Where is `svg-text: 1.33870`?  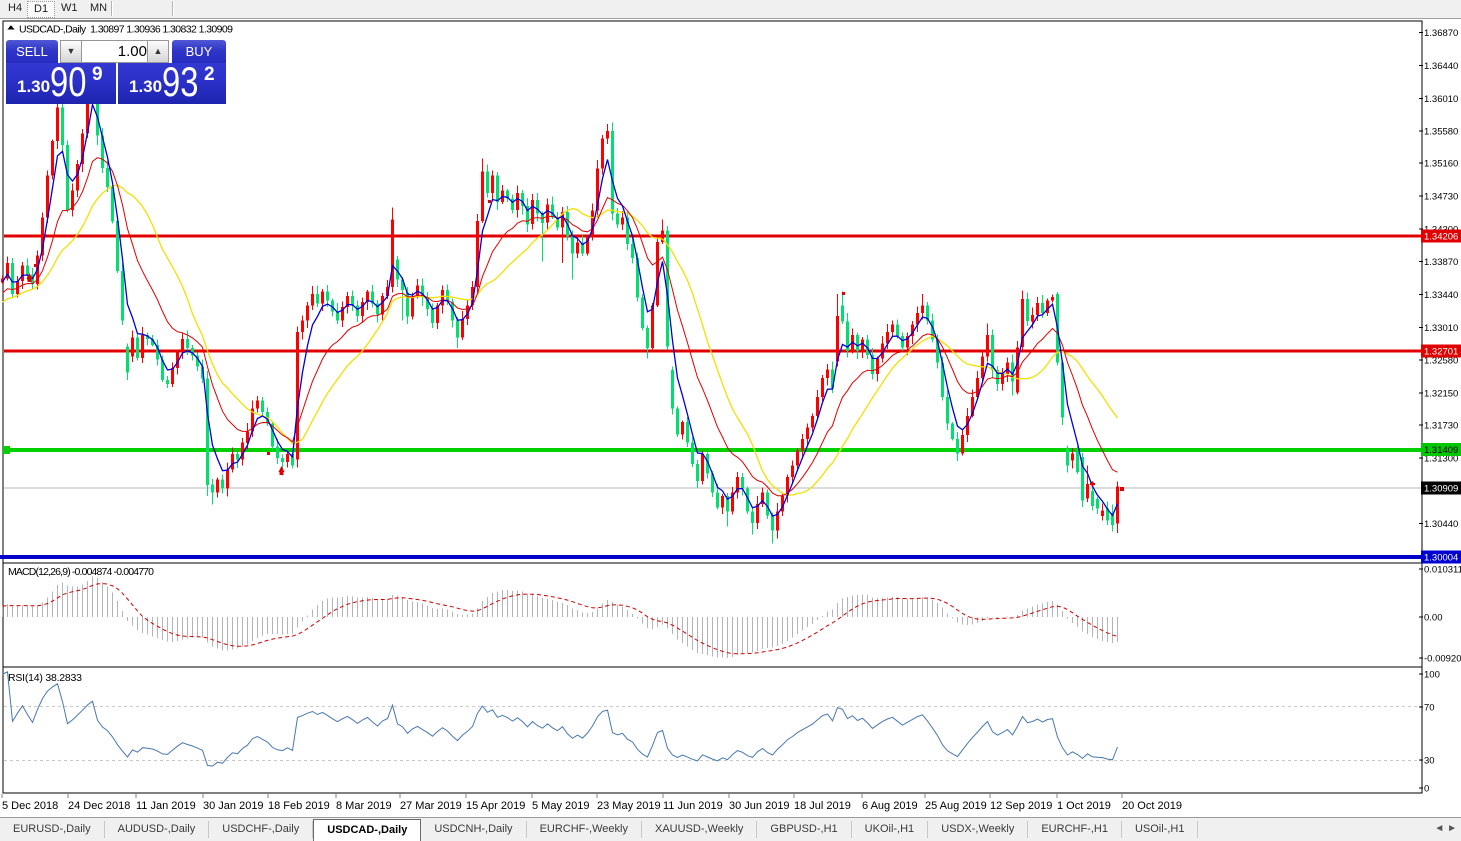
svg-text: 1.33870 is located at coordinates (1441, 262).